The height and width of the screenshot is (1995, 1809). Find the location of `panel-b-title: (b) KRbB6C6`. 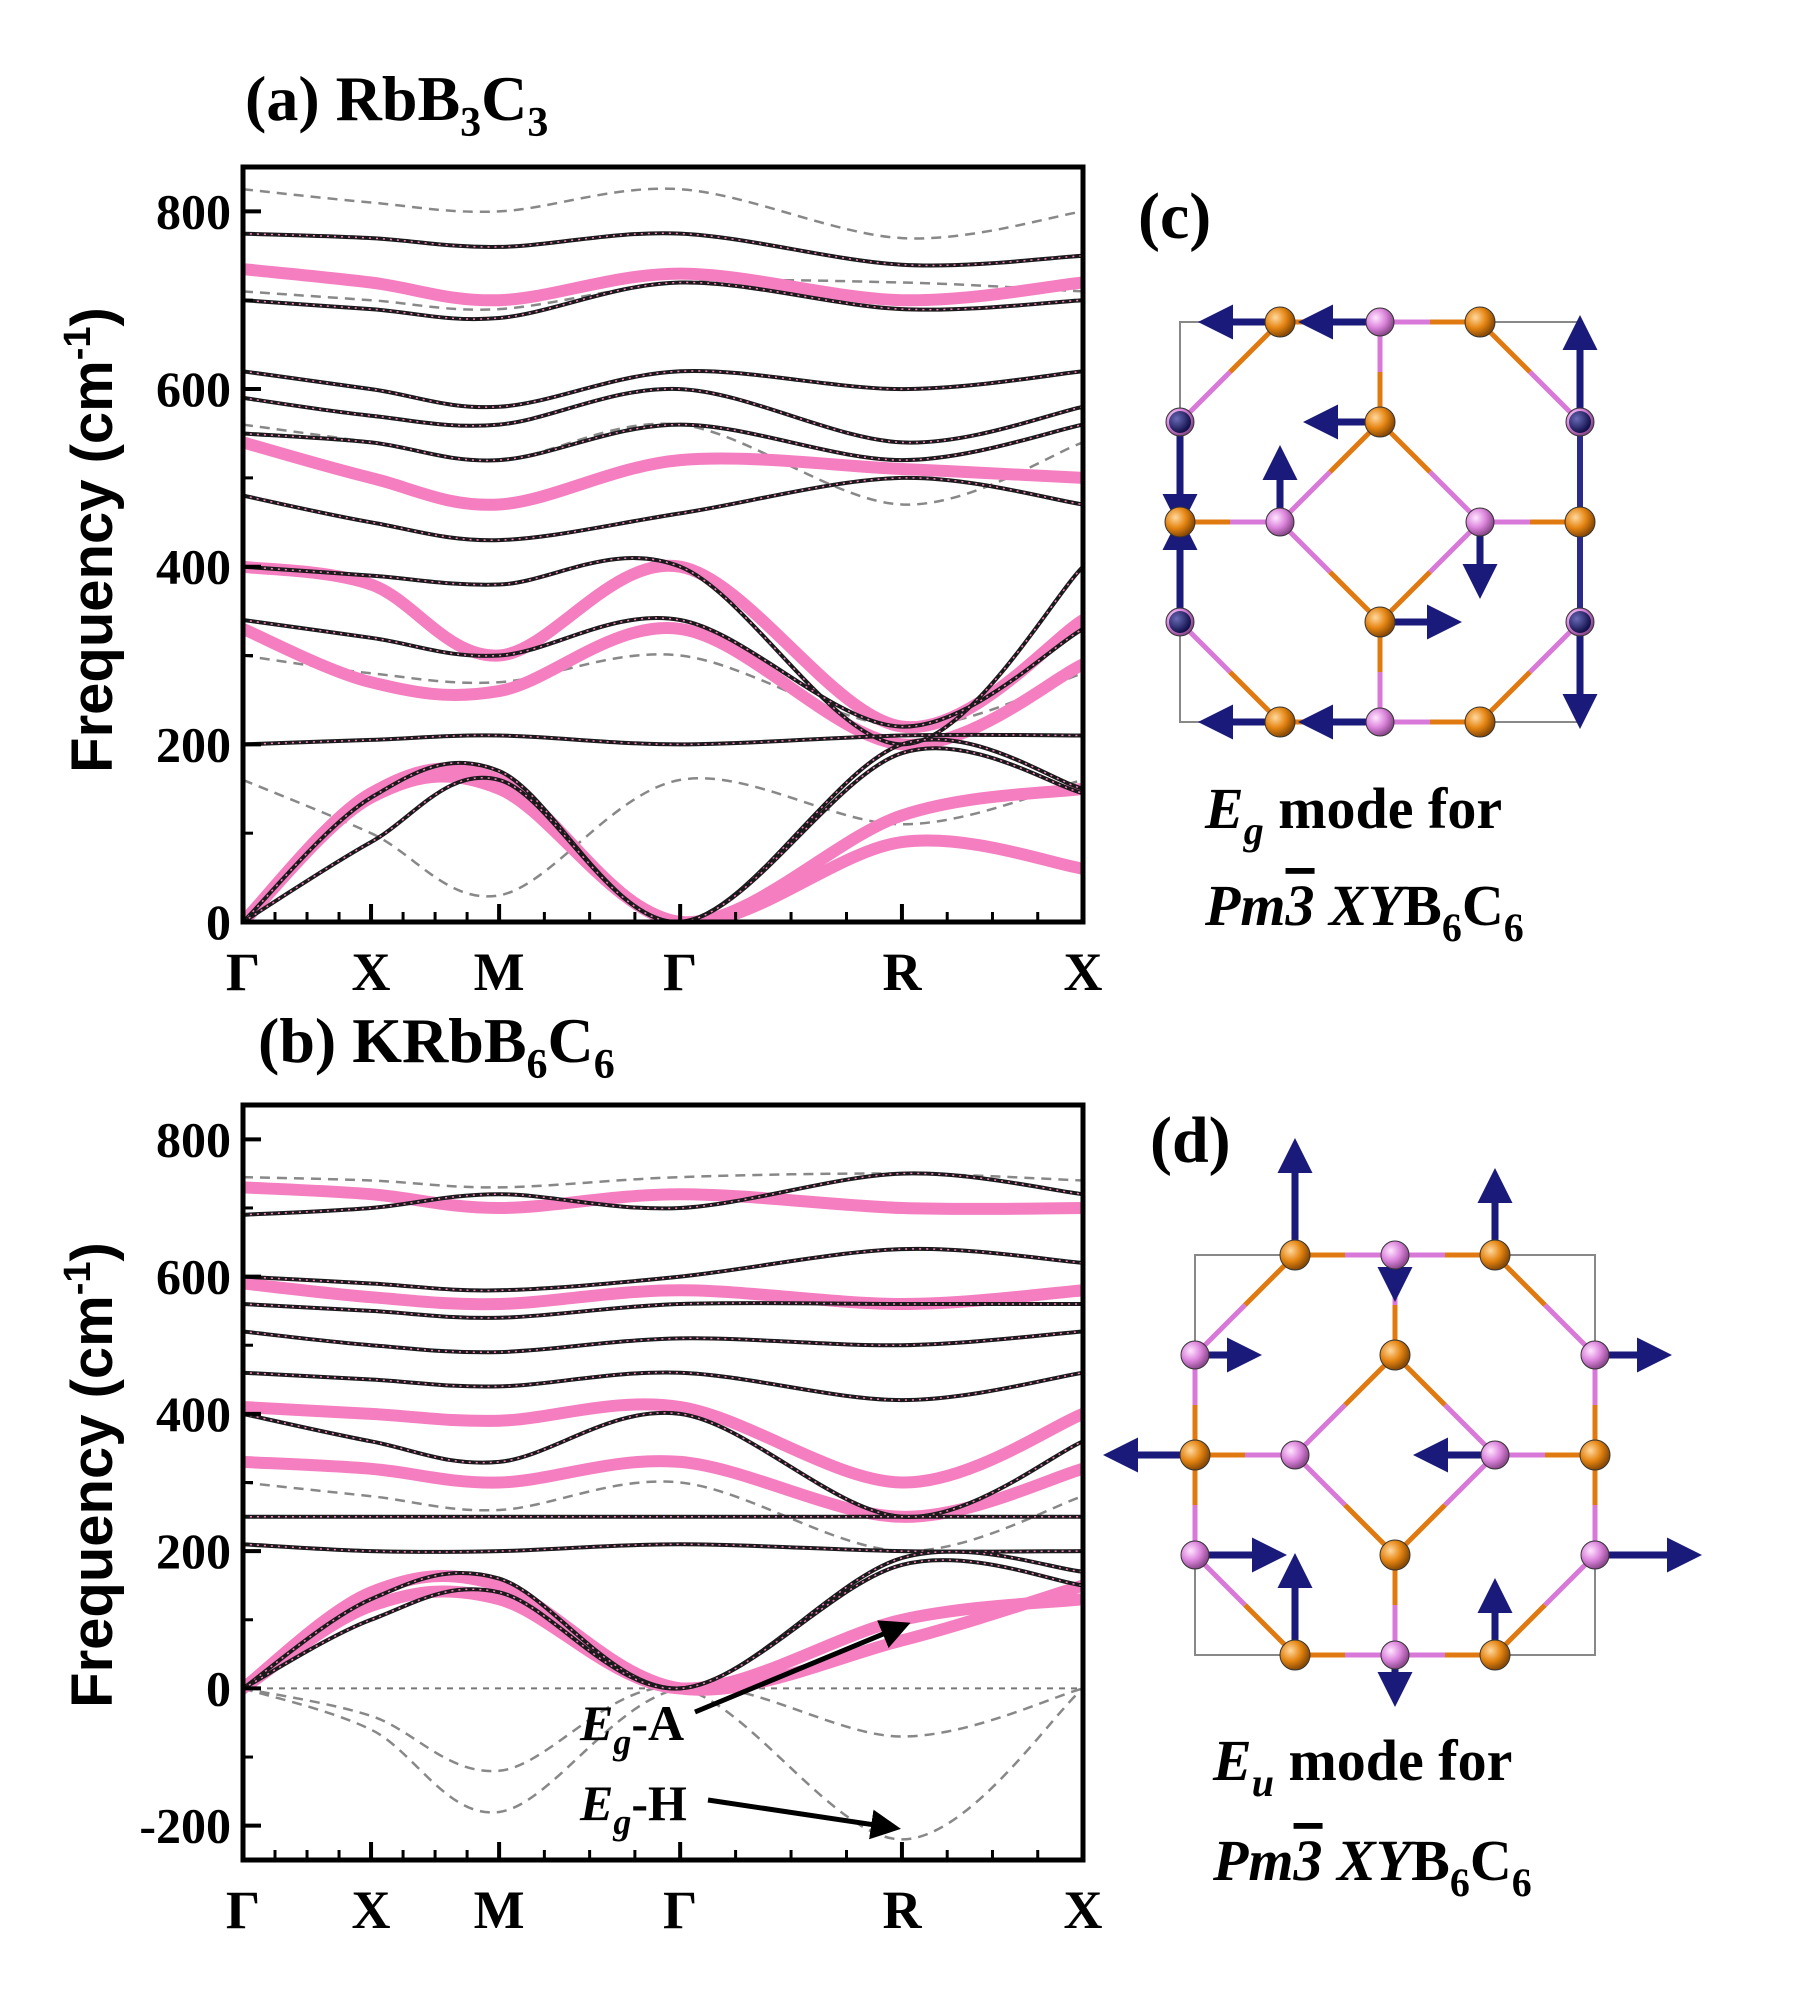

panel-b-title: (b) KRbB6C6 is located at coordinates (436, 1046).